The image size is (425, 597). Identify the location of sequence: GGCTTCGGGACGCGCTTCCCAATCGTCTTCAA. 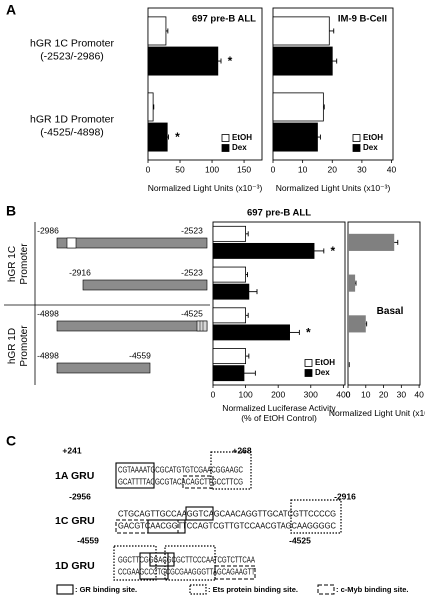
(186, 559).